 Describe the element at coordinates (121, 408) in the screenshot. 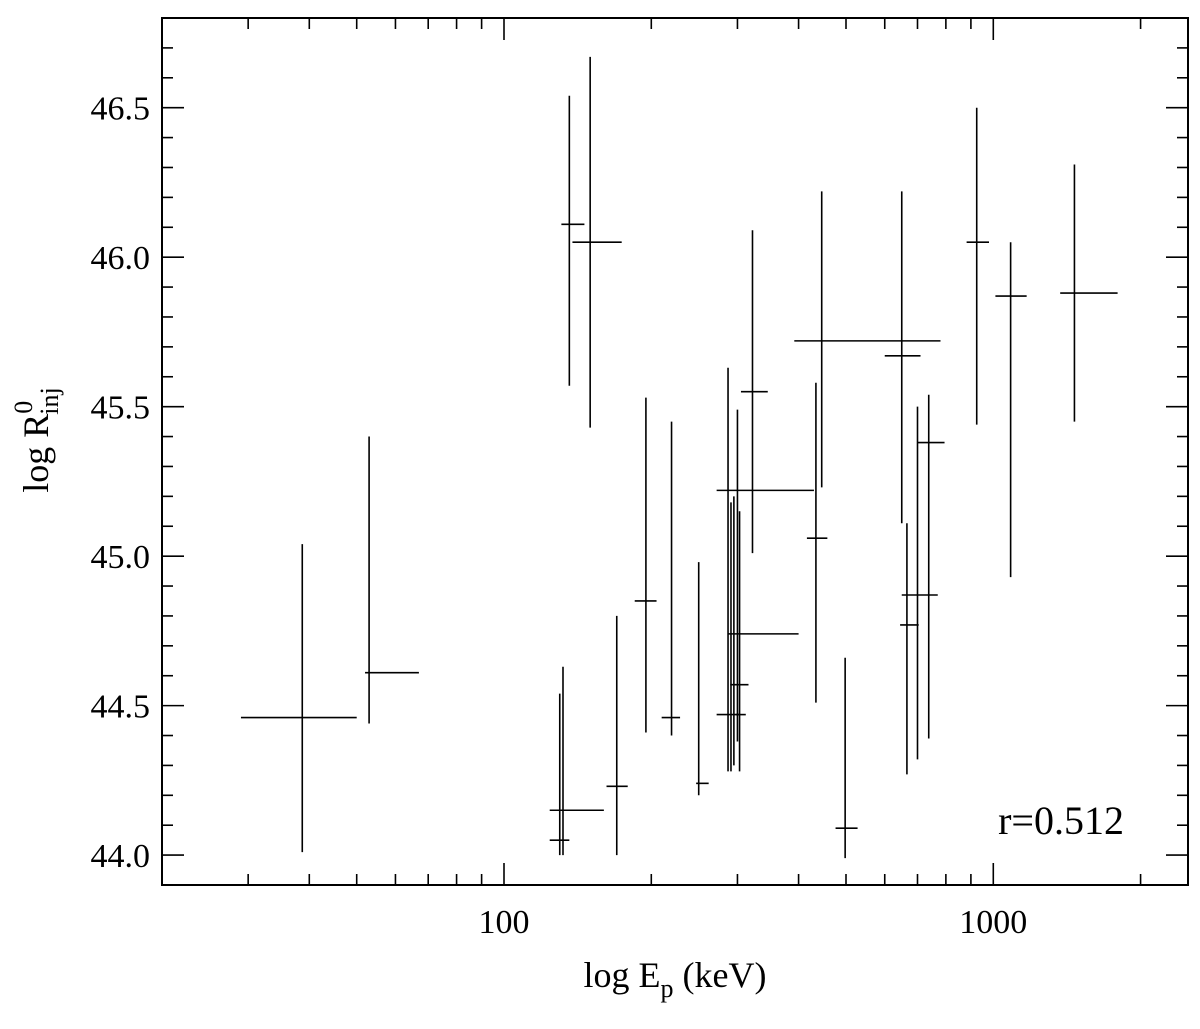

I see `y-tick-label: 45.5` at that location.